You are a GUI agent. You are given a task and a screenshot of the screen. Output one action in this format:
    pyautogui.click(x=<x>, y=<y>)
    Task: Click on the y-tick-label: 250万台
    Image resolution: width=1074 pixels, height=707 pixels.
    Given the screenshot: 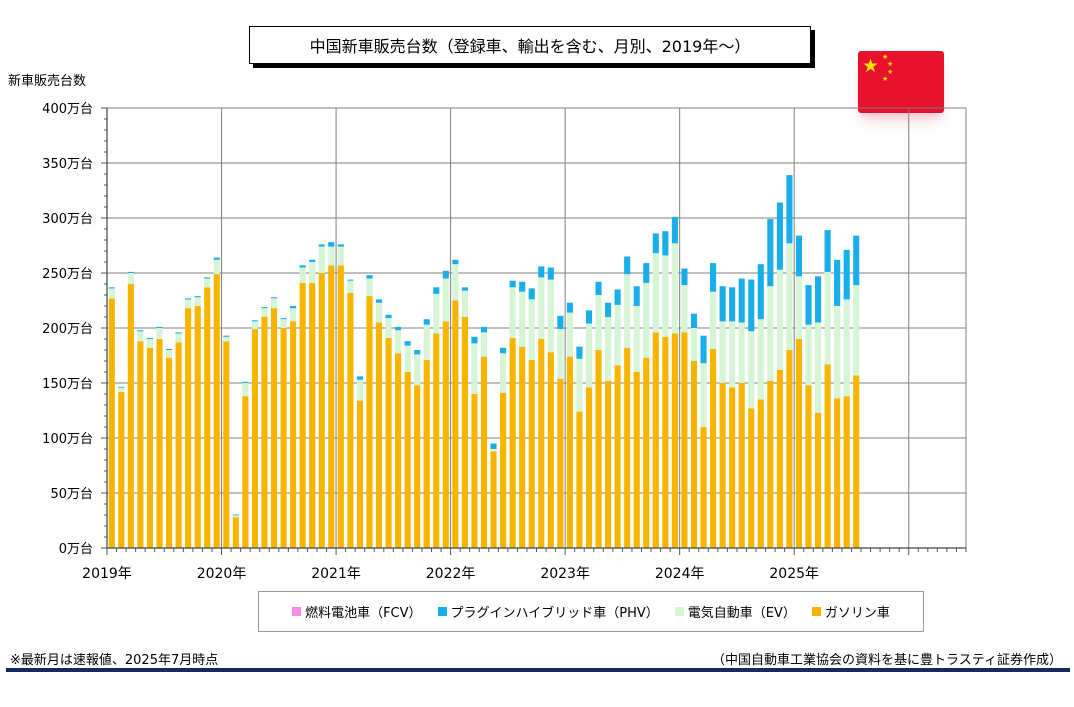 What is the action you would take?
    pyautogui.click(x=67, y=274)
    